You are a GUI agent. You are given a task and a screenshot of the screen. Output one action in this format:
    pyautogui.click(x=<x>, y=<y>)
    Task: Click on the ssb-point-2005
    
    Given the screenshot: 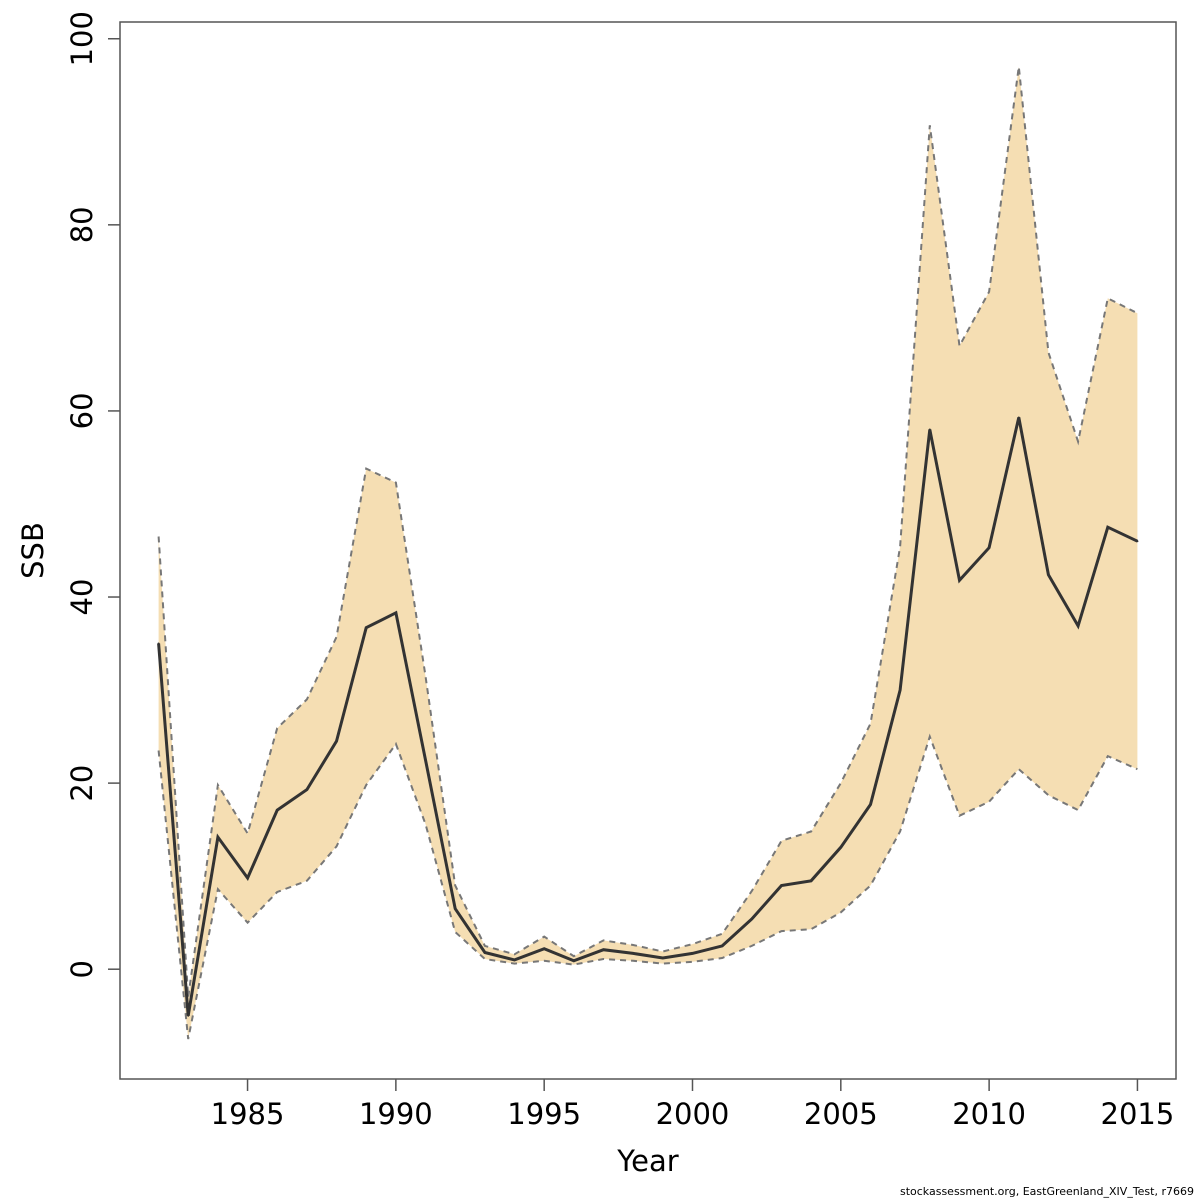 What is the action you would take?
    pyautogui.click(x=840, y=847)
    